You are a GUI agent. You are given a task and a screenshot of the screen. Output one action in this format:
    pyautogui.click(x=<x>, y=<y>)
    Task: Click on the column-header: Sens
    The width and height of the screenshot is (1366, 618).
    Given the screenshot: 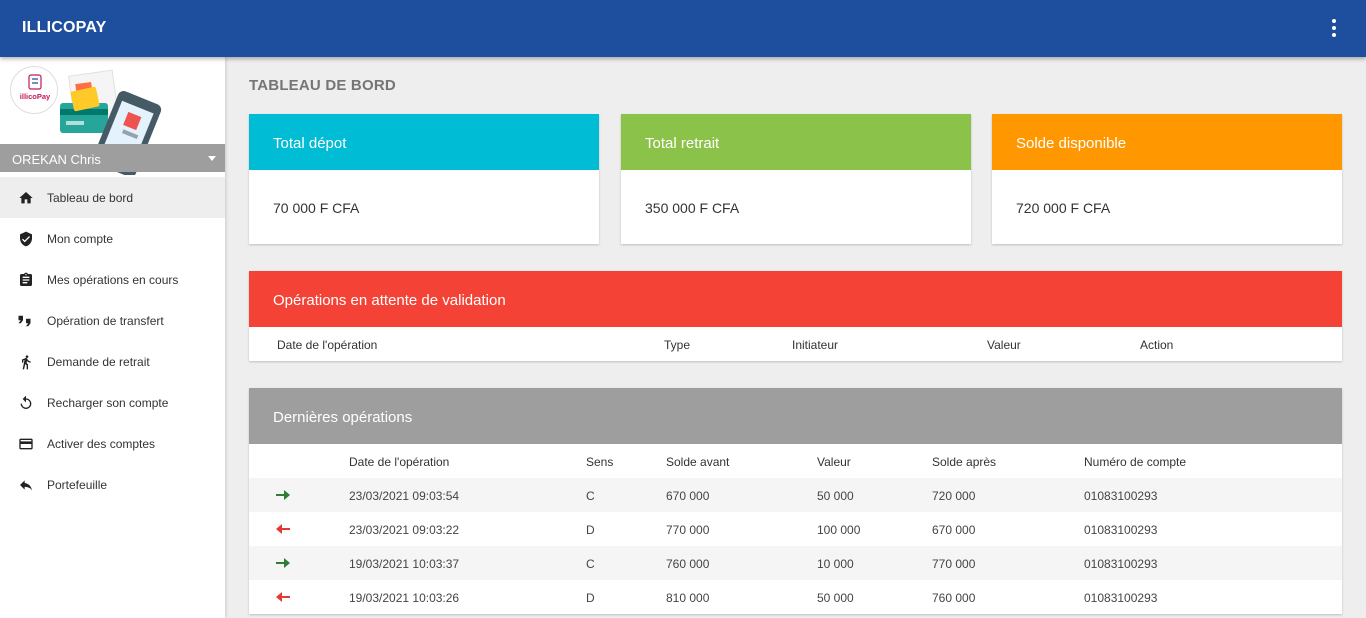 What is the action you would take?
    pyautogui.click(x=600, y=462)
    